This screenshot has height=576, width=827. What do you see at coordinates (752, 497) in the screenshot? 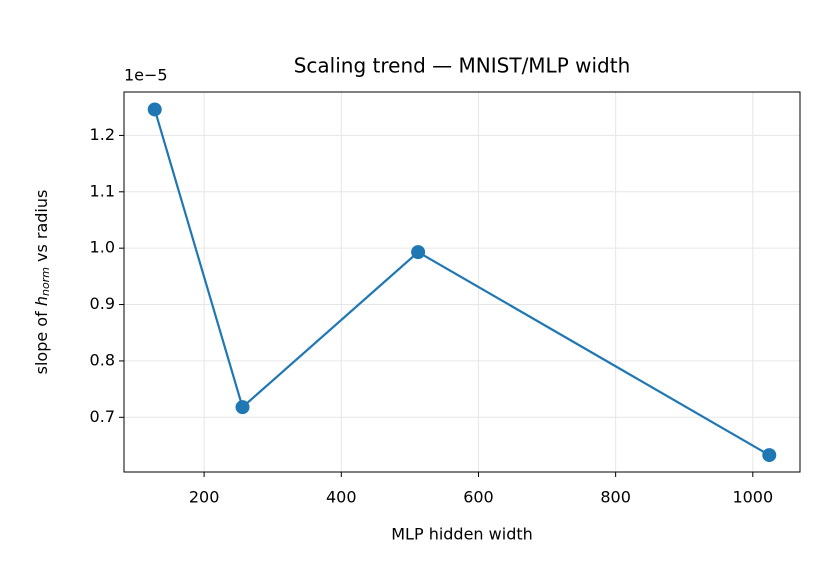
I see `x-tick-label: 1000` at bounding box center [752, 497].